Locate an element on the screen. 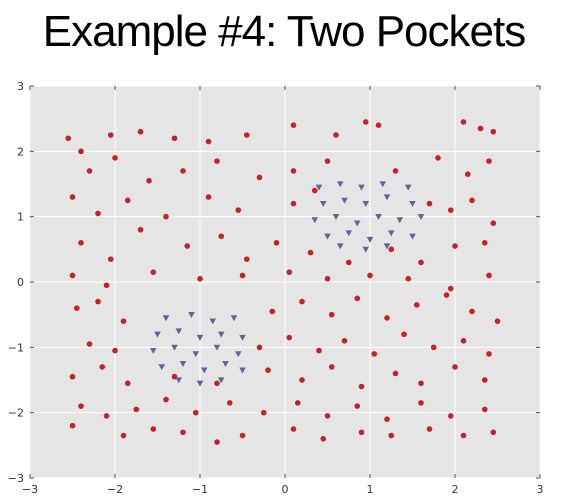 The image size is (568, 500). y-tick-label: 2 is located at coordinates (20, 151).